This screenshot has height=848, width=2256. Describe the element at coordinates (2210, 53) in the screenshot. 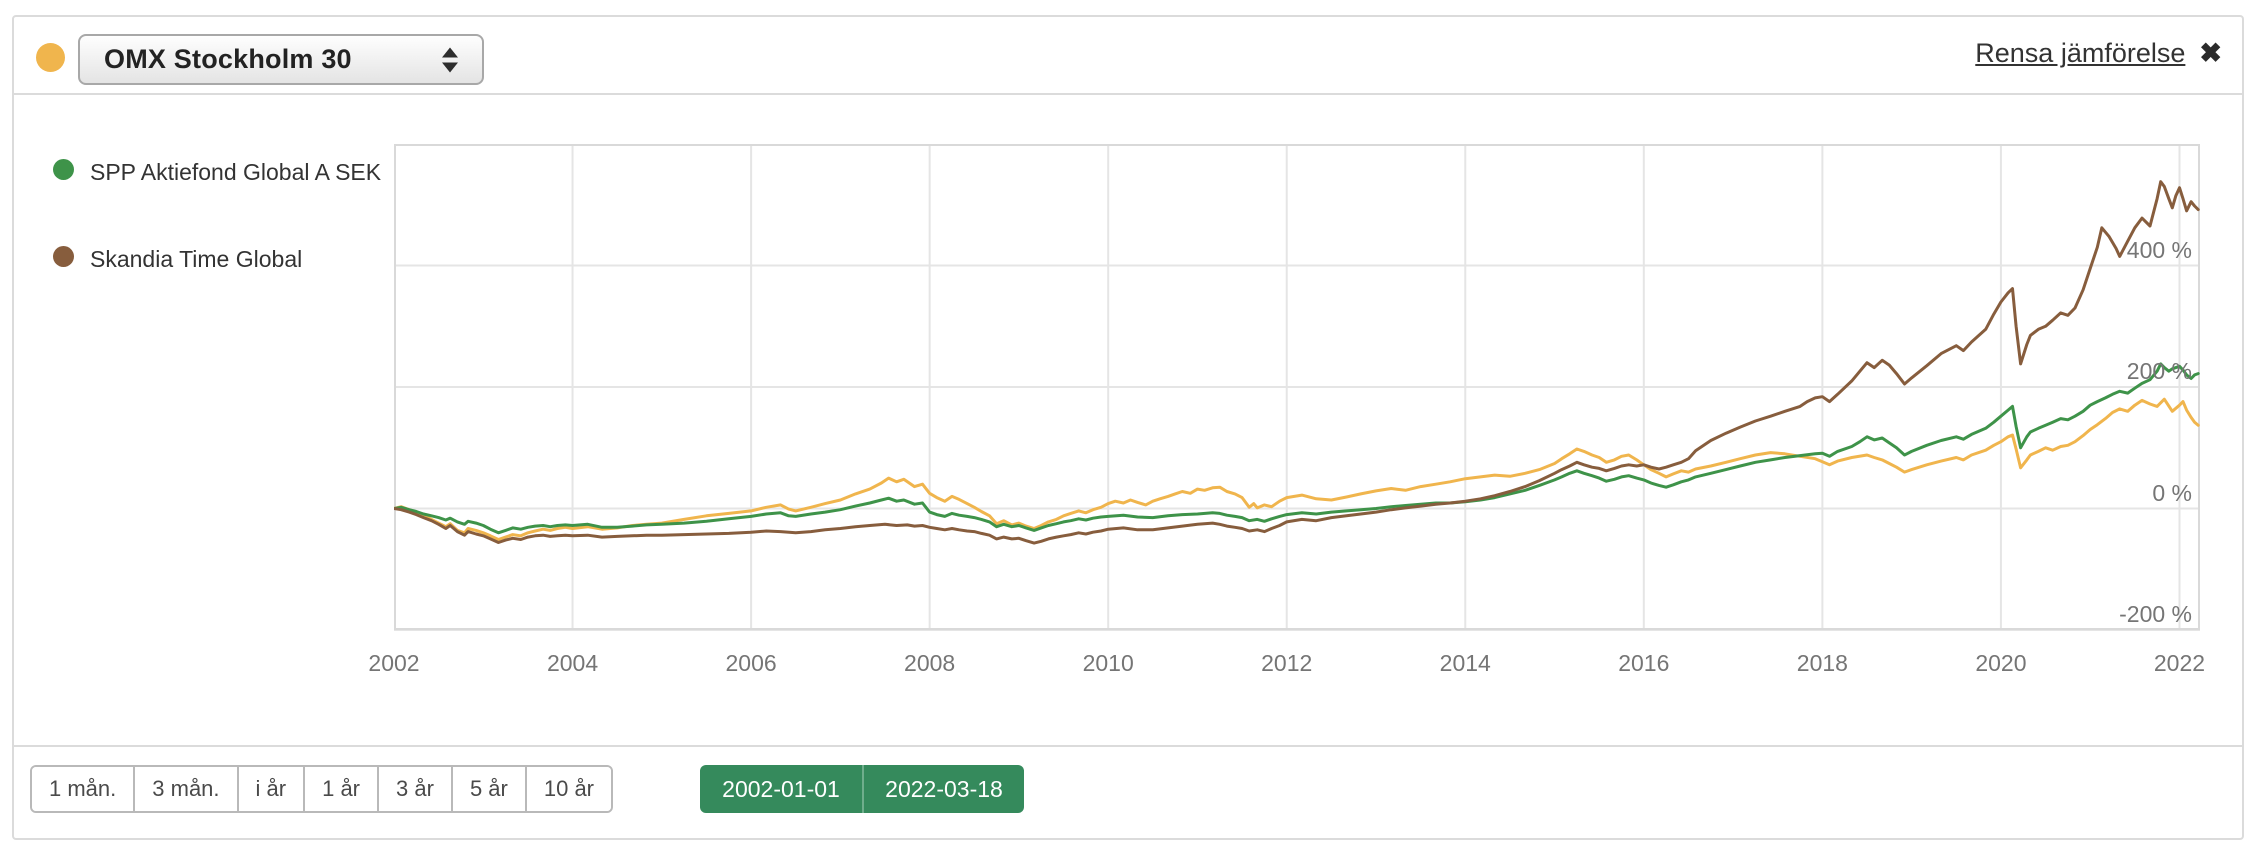

I see `close-icon: ✖` at that location.